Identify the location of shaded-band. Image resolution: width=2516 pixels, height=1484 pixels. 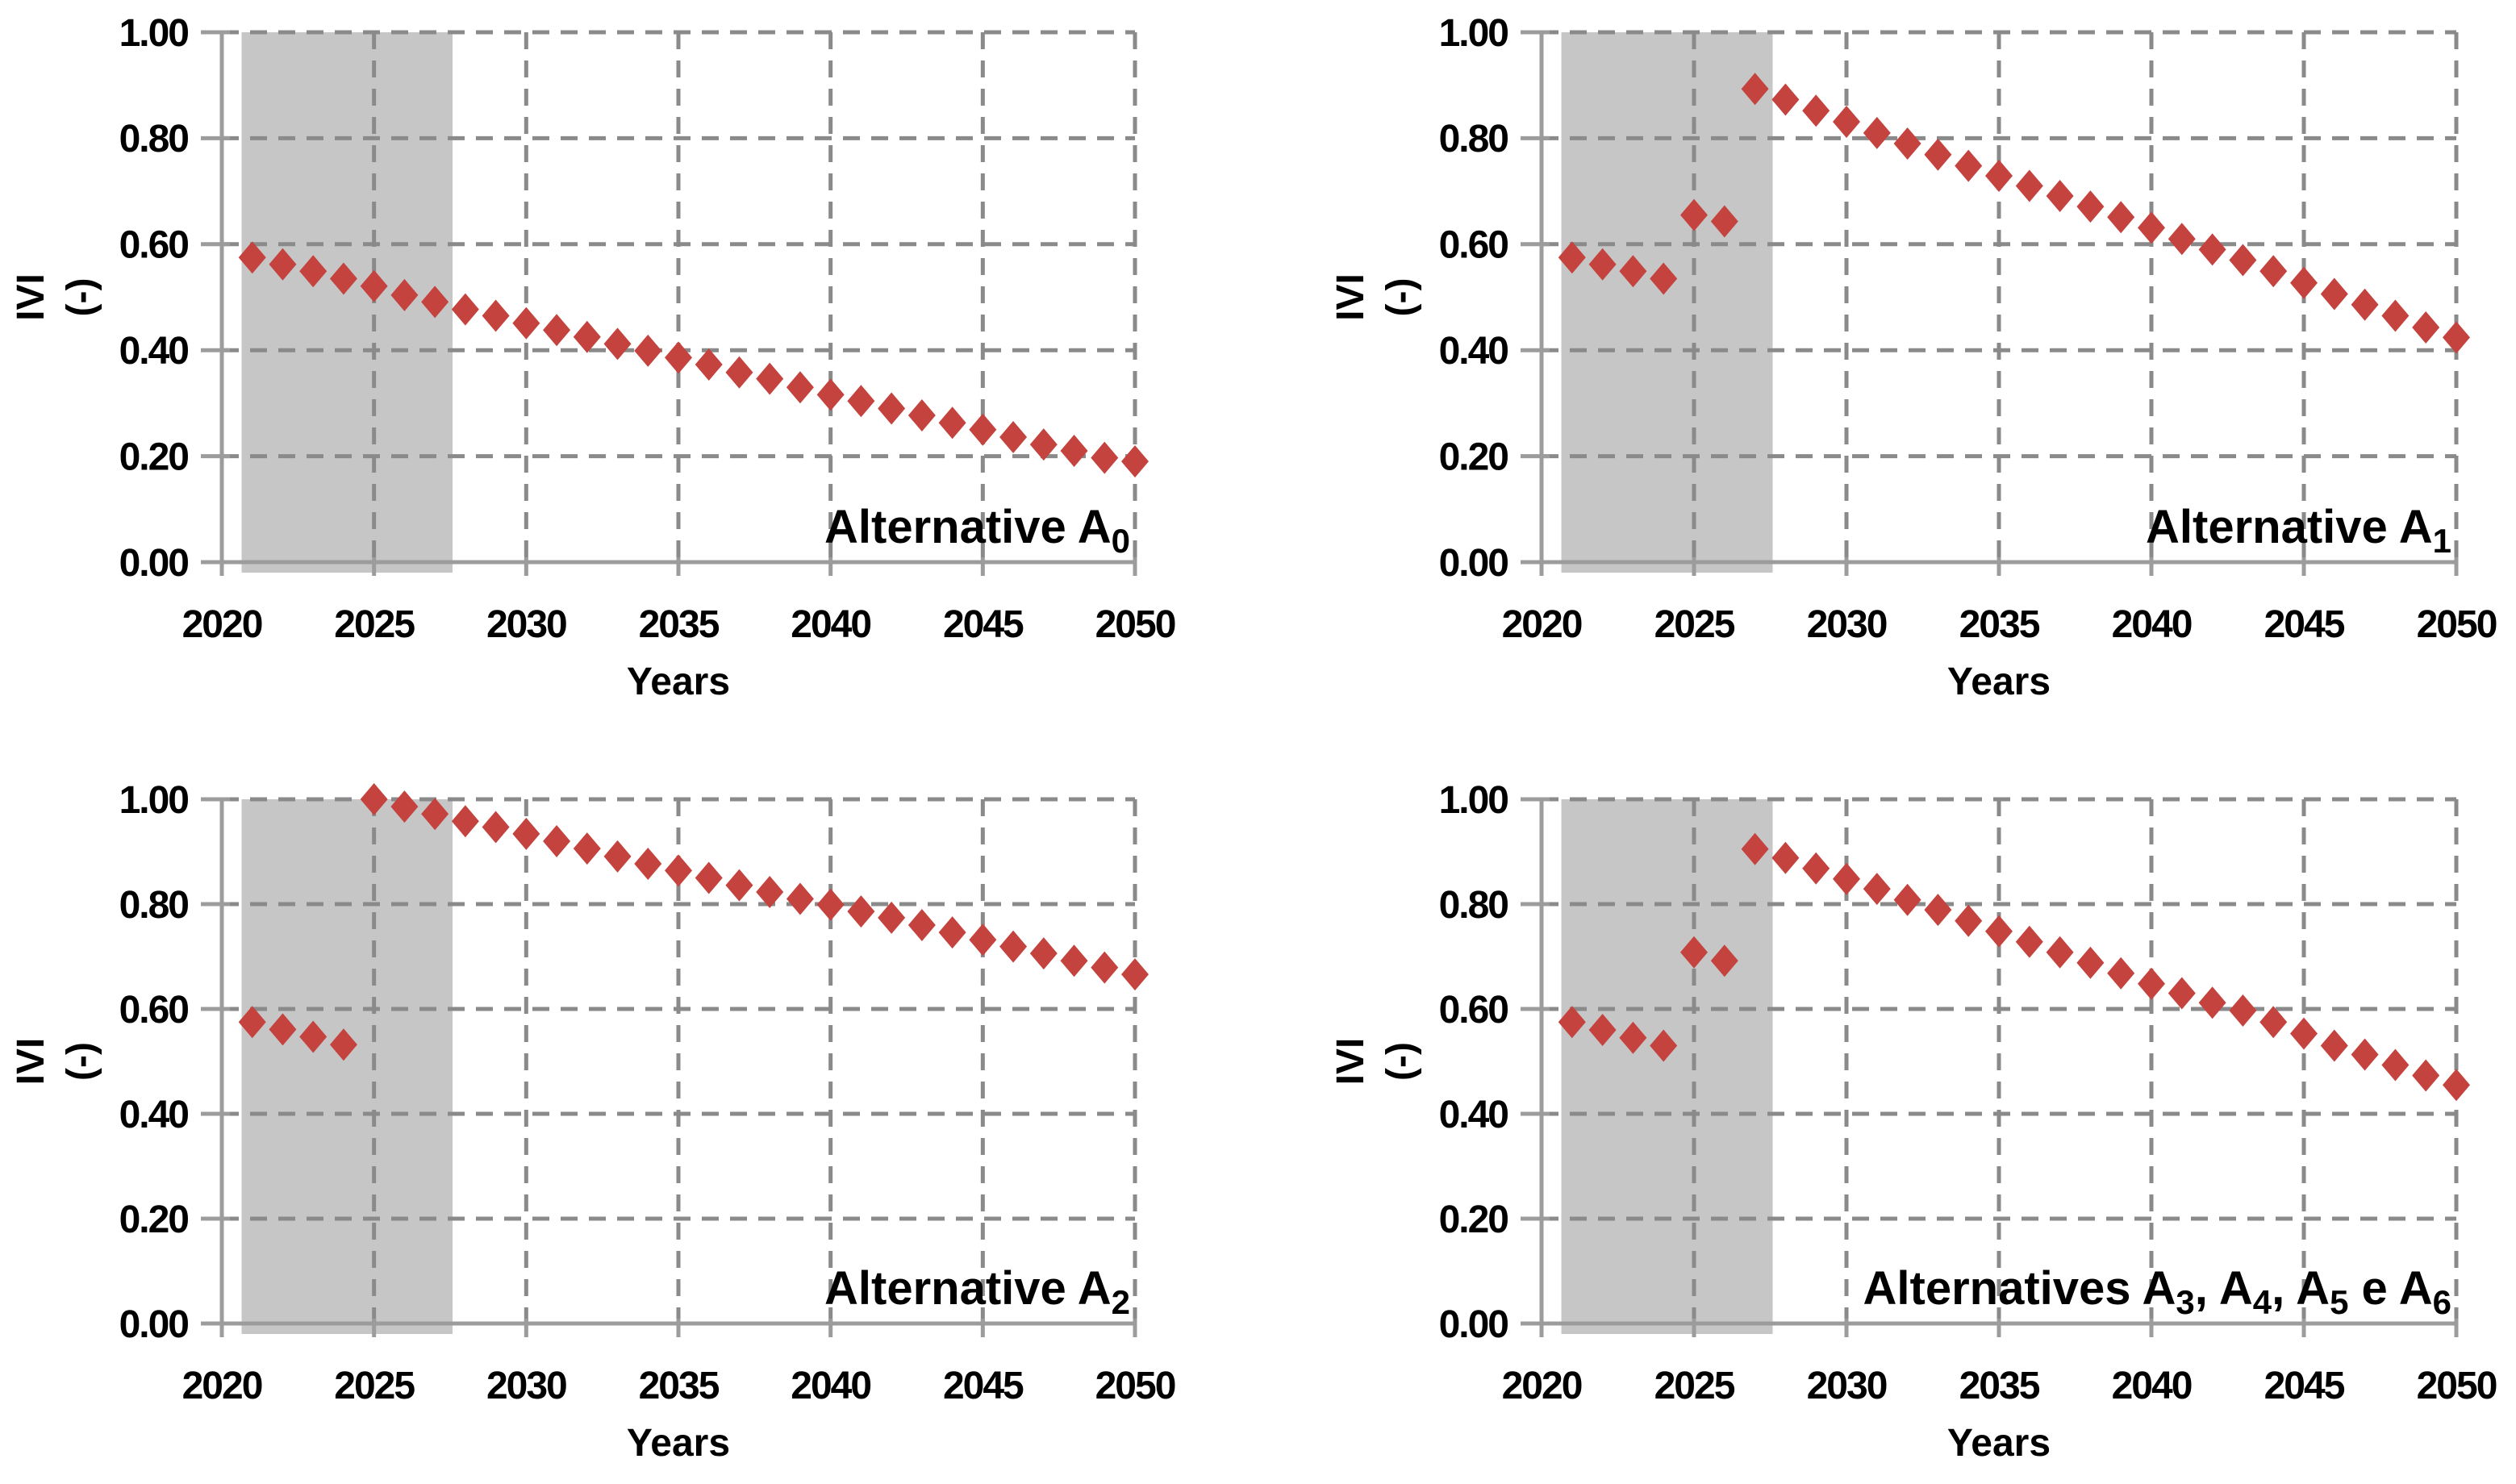
(347, 1066).